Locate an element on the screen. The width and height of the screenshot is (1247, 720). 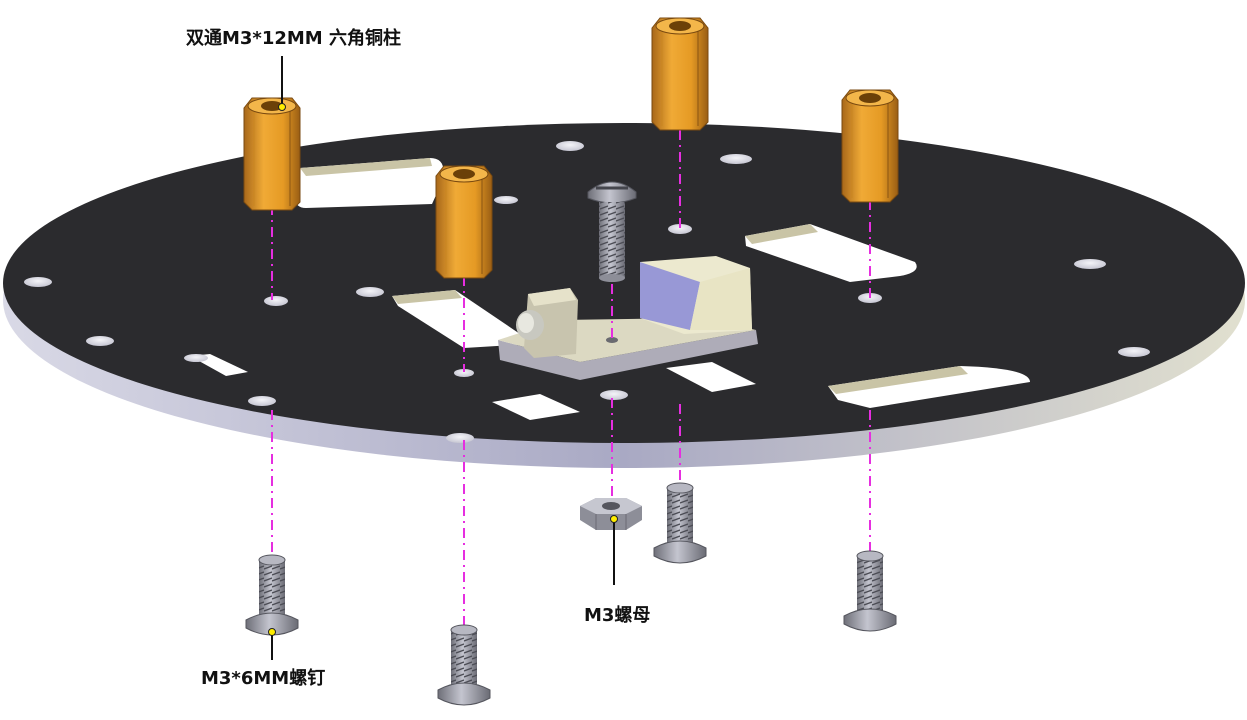
nut-icon is located at coordinates (611, 514).